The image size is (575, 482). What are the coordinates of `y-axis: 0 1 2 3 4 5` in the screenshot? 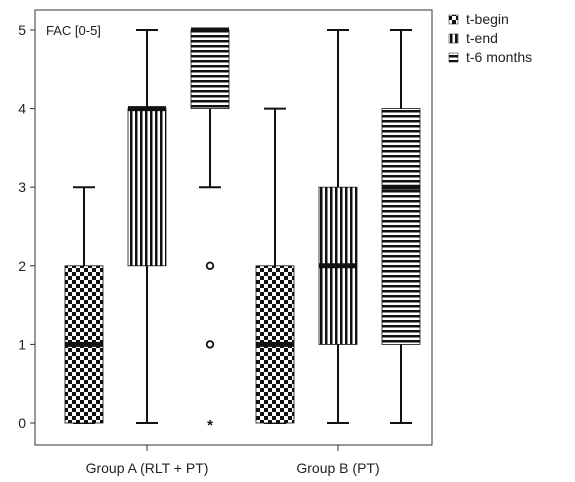 It's located at (26, 226).